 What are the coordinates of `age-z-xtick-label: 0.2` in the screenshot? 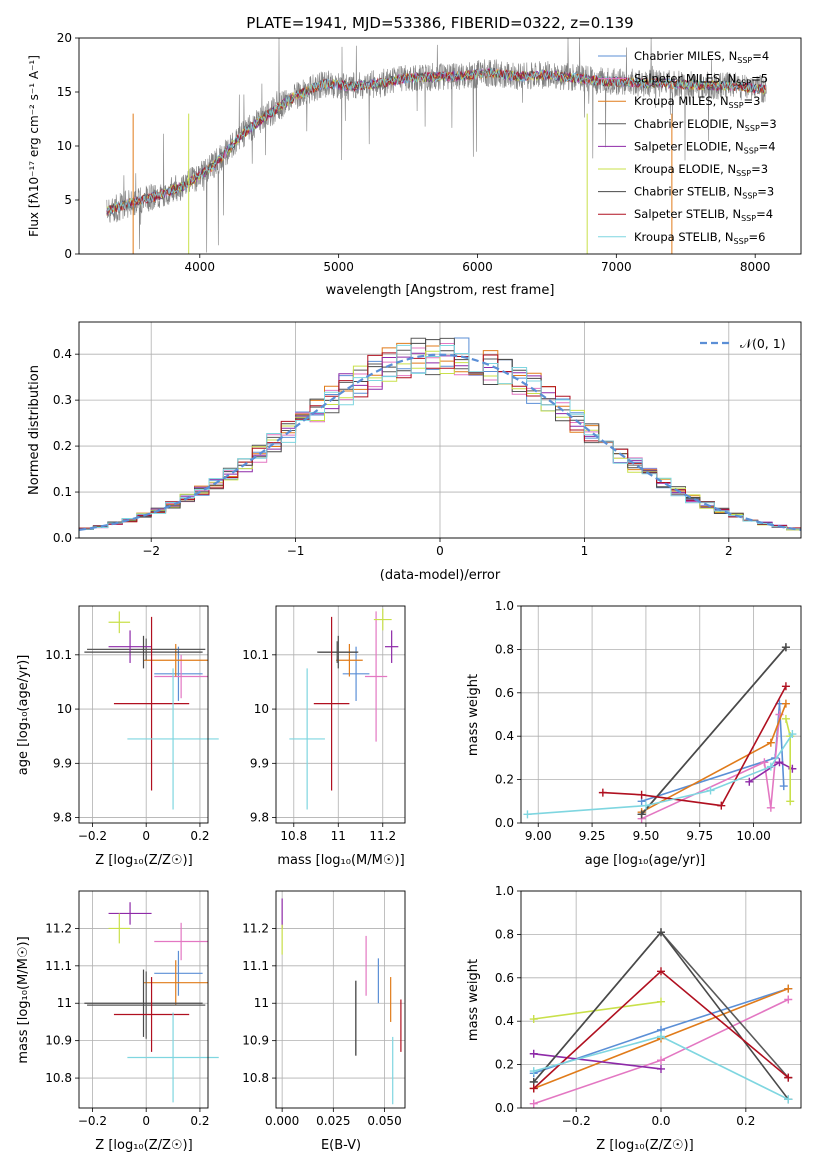 It's located at (199, 836).